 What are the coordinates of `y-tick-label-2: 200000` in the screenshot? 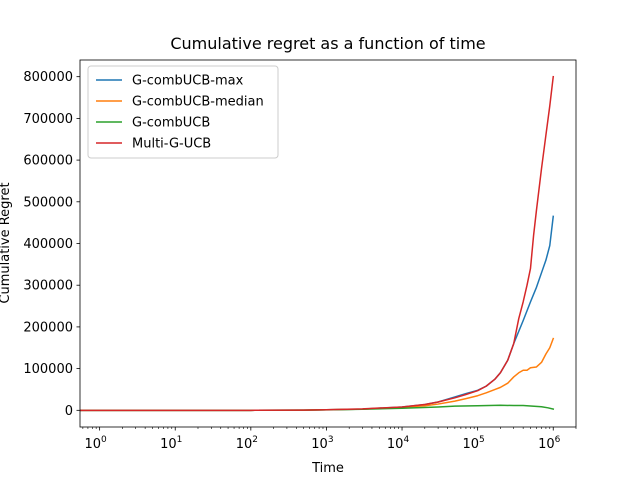 It's located at (48, 327).